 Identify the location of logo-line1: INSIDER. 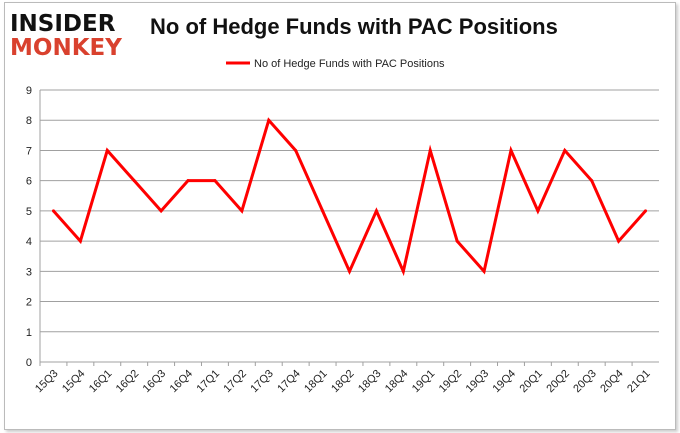
(63, 24).